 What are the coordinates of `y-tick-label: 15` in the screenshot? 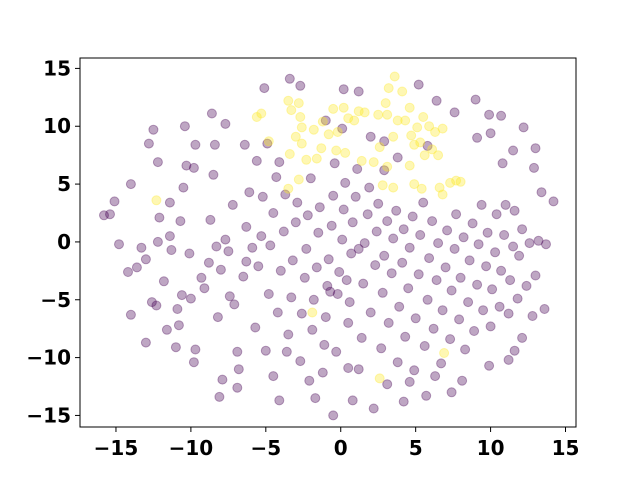 It's located at (57, 68).